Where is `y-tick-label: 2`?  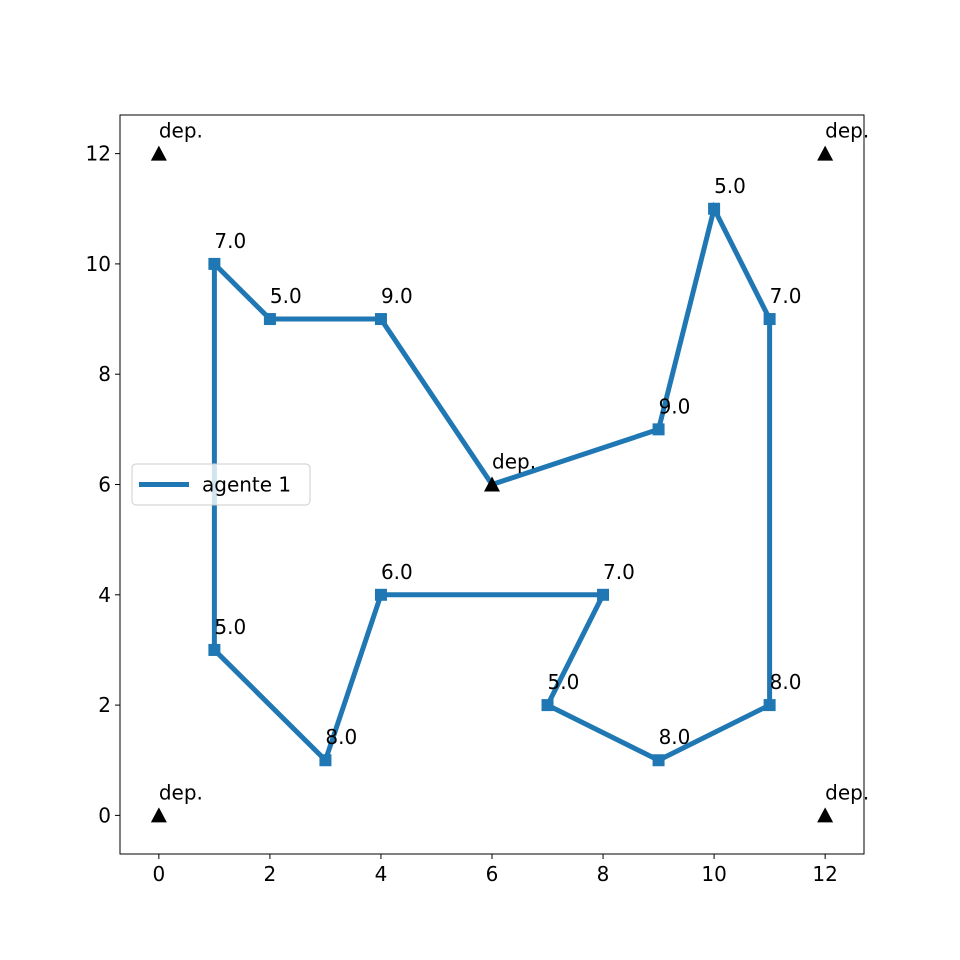
y-tick-label: 2 is located at coordinates (104, 705).